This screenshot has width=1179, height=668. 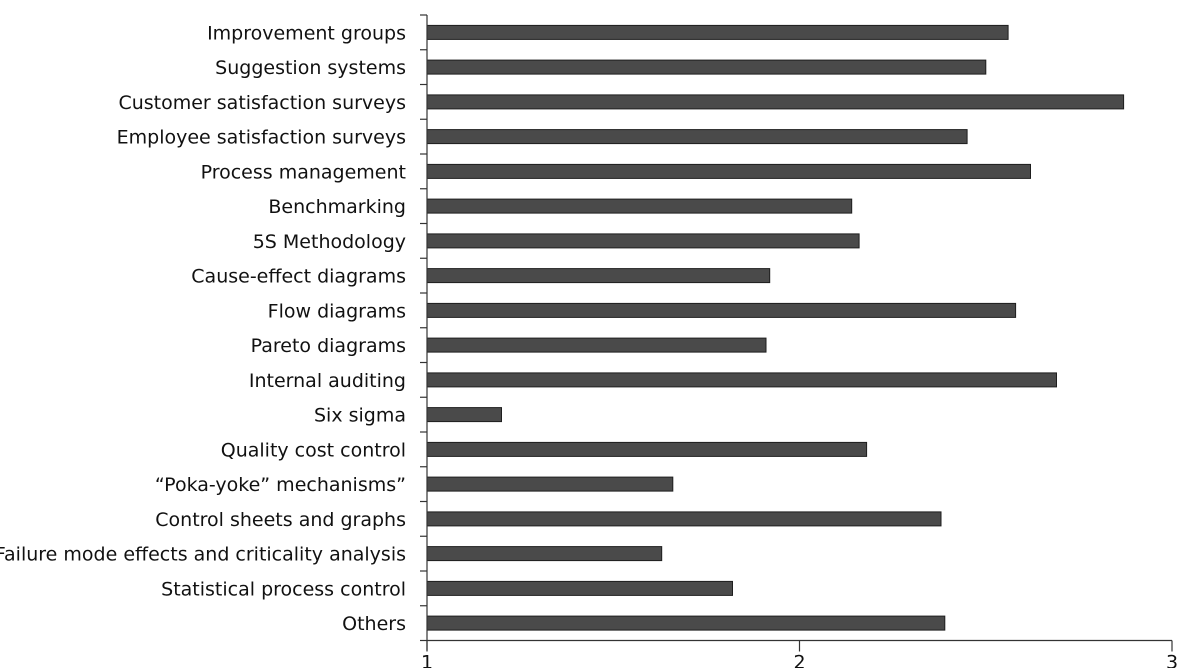 I want to click on category-label: Control sheets and graphs, so click(x=280, y=520).